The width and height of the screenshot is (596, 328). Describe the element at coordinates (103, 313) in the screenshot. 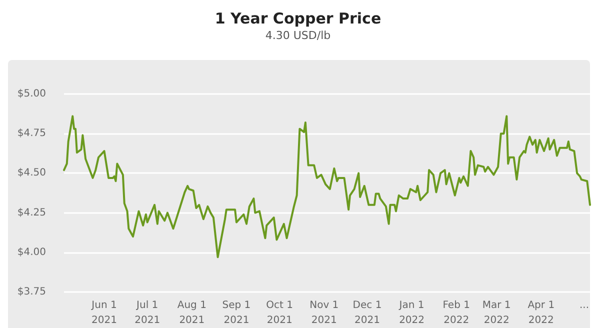

I see `x-tick-label: Jun 1 2021` at that location.